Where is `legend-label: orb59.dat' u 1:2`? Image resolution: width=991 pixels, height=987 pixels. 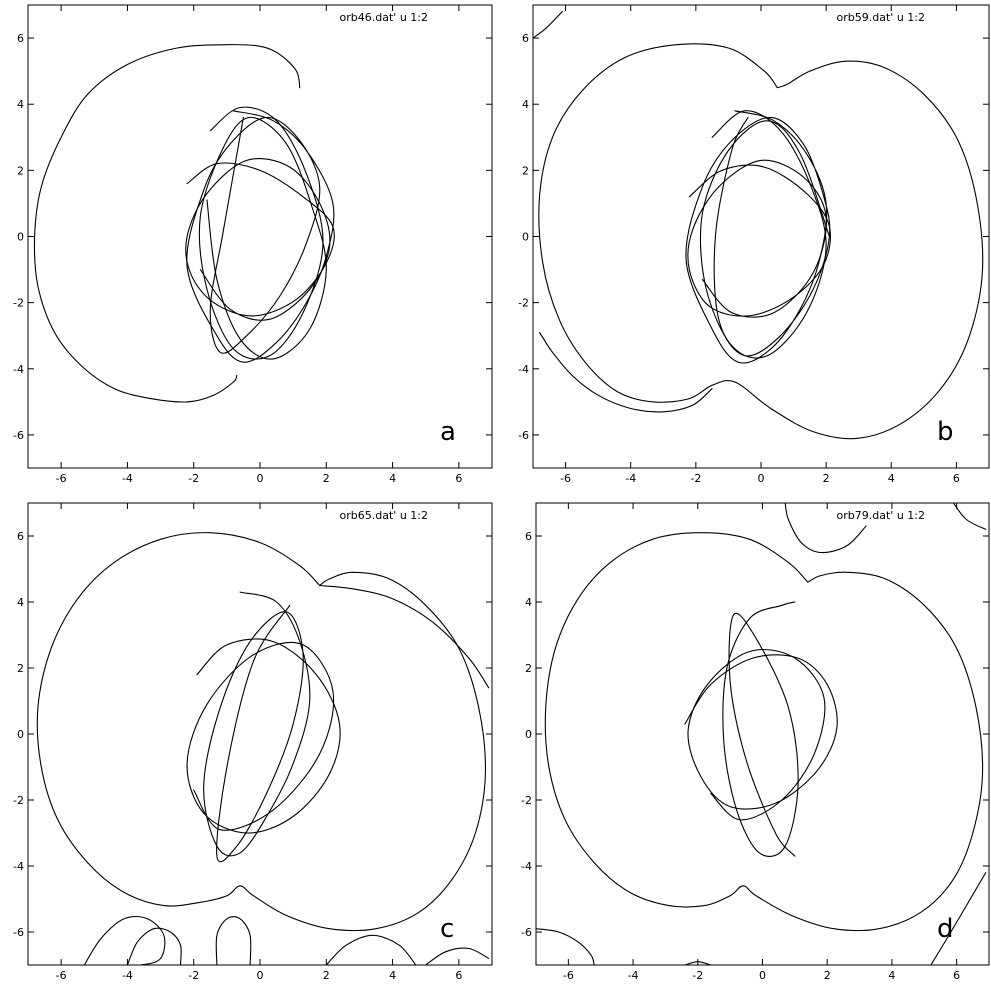 legend-label: orb59.dat' u 1:2 is located at coordinates (881, 17).